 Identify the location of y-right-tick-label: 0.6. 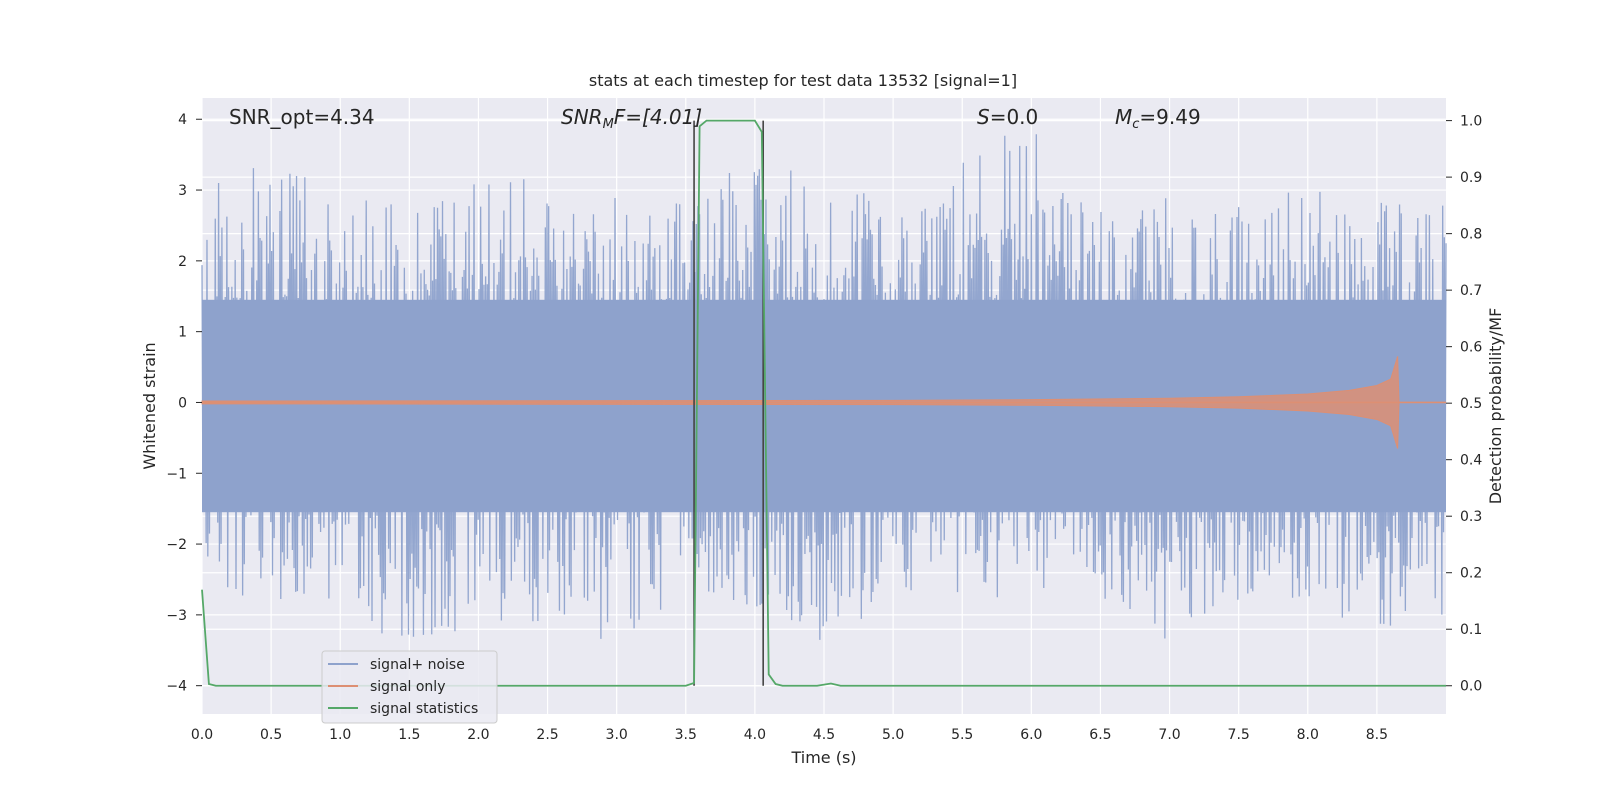
(1471, 348).